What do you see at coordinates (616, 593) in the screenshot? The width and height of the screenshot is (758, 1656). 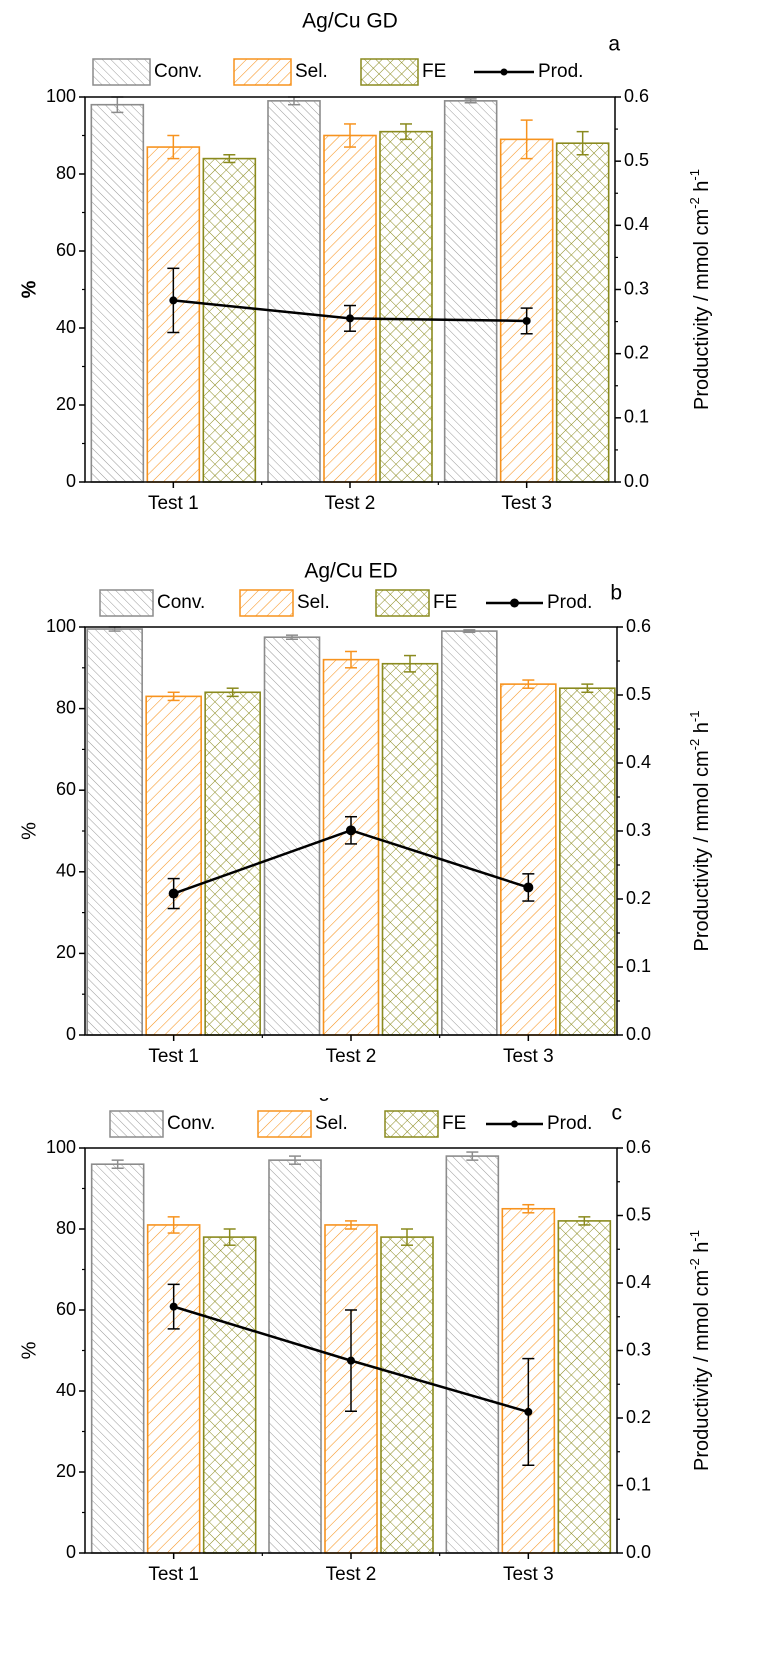 I see `panel-label: b` at bounding box center [616, 593].